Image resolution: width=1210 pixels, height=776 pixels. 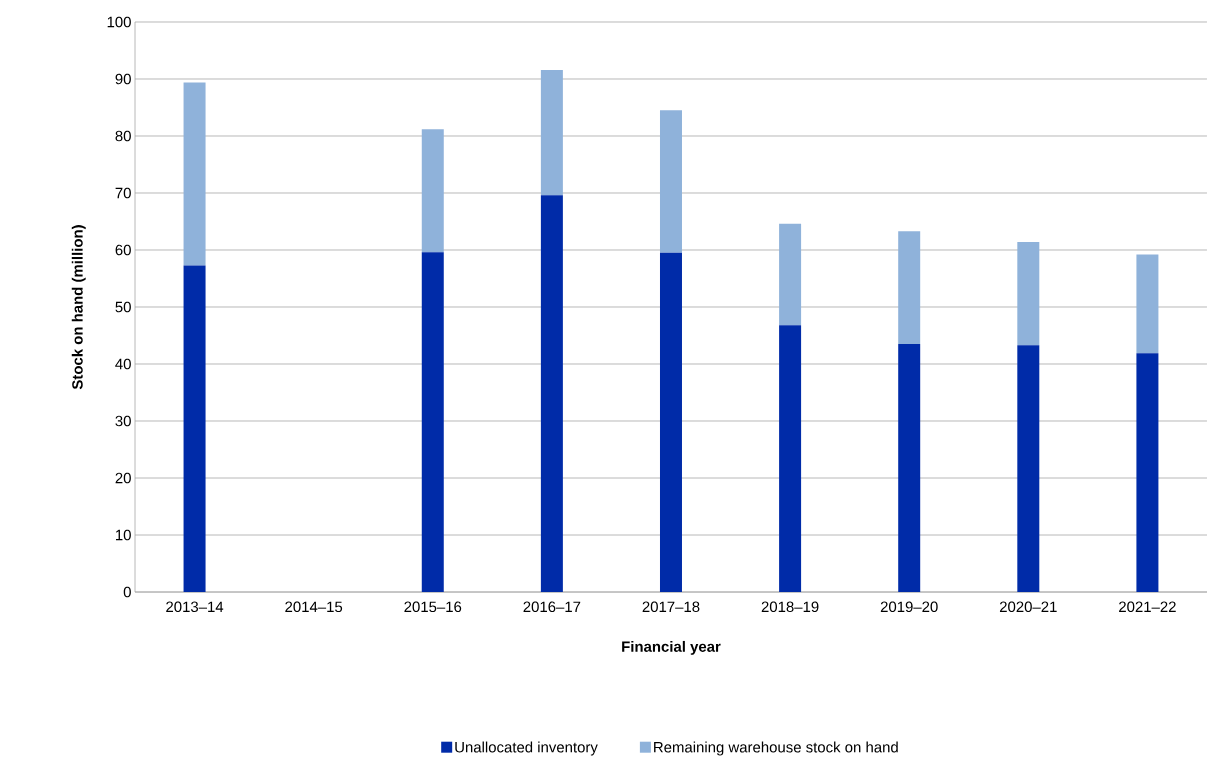 What do you see at coordinates (123, 364) in the screenshot?
I see `y-tick-label: 40` at bounding box center [123, 364].